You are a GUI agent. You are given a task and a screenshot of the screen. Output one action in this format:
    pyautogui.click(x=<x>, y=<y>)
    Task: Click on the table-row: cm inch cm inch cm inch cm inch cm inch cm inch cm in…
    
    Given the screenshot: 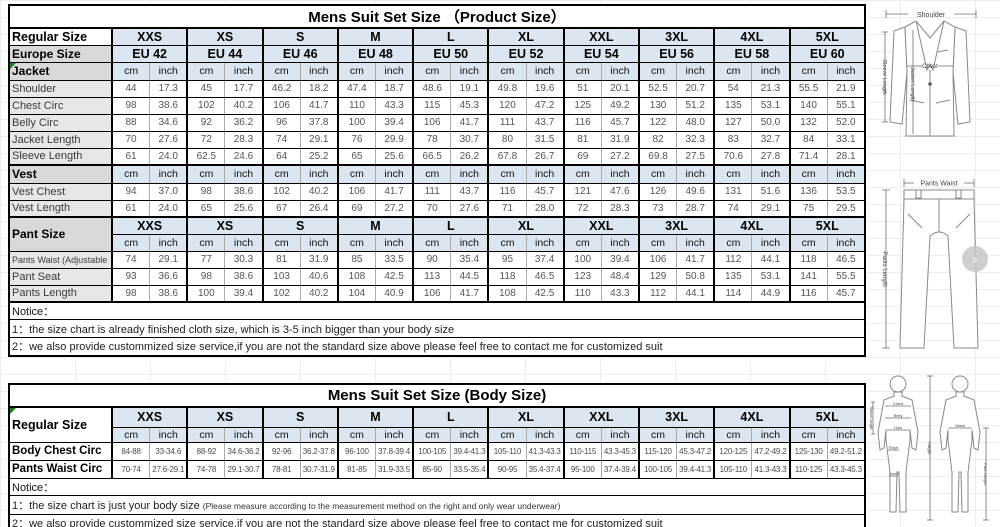 What is the action you would take?
    pyautogui.click(x=437, y=434)
    